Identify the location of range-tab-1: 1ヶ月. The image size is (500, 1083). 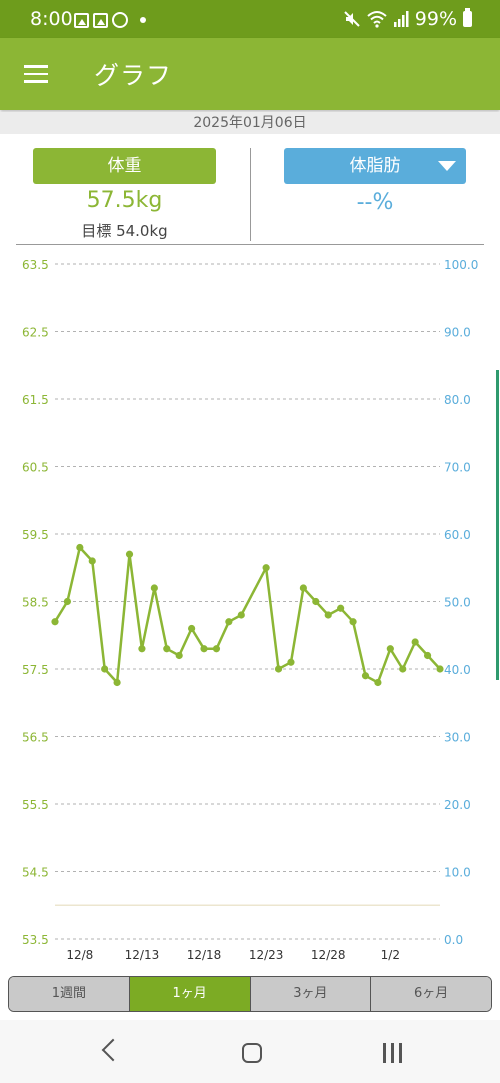
(190, 994).